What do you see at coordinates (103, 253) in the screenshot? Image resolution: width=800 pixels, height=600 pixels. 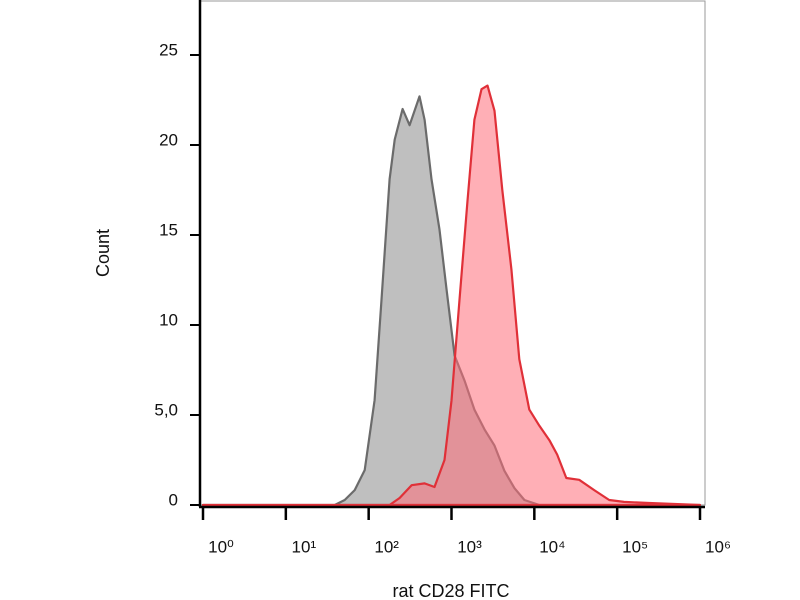 I see `y-axis-label: Count` at bounding box center [103, 253].